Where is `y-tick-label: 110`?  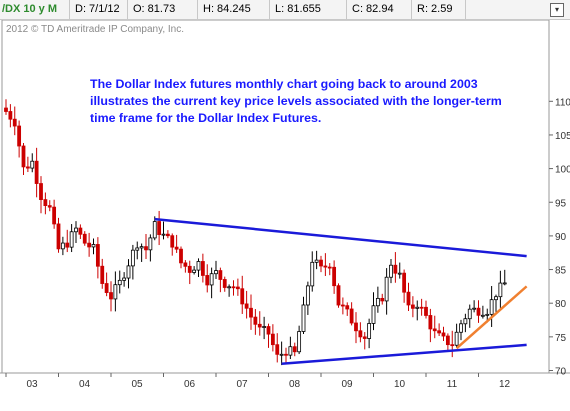
y-tick-label: 110 is located at coordinates (562, 102).